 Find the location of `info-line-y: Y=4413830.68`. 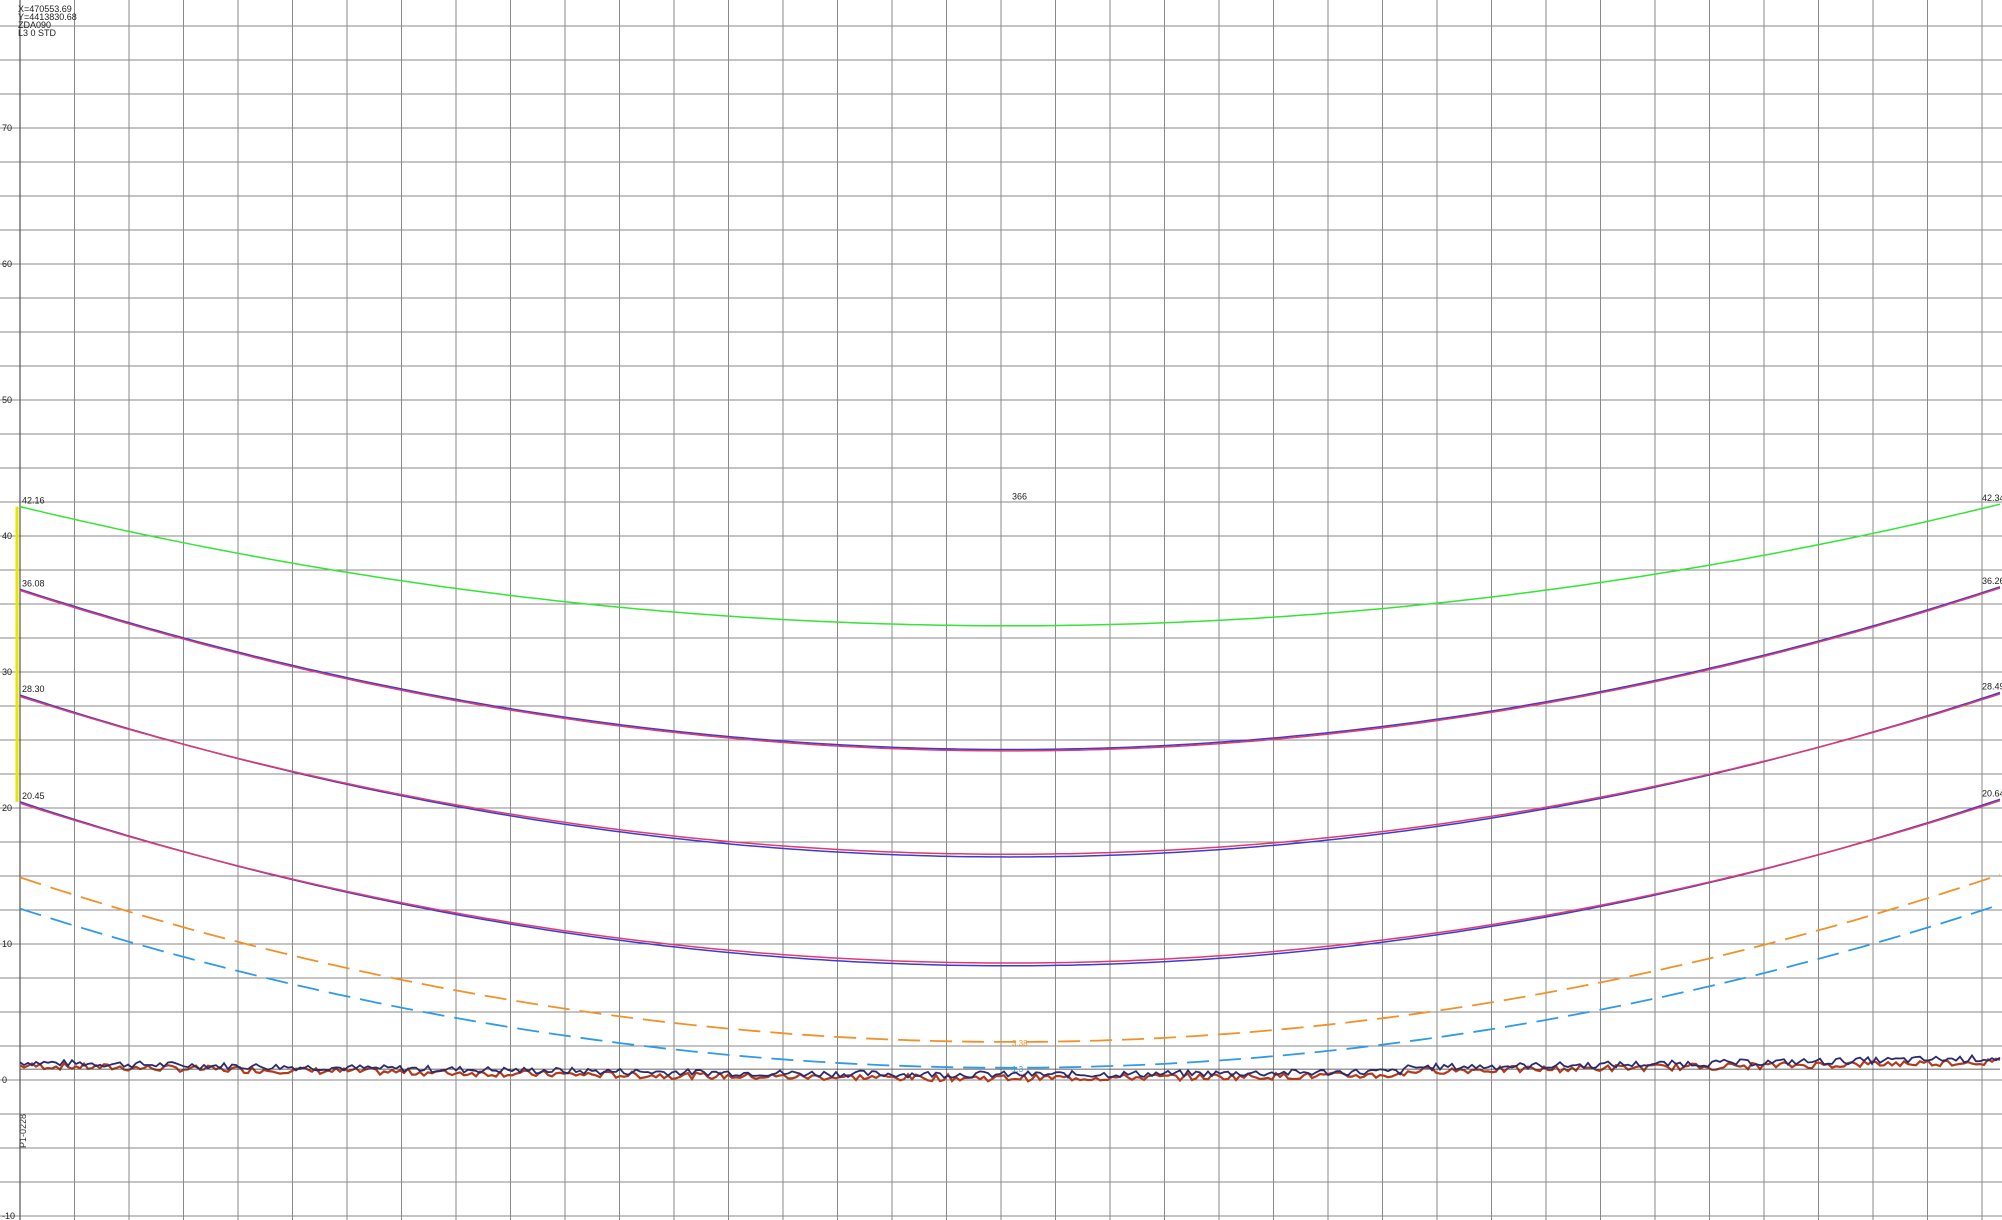

info-line-y: Y=4413830.68 is located at coordinates (47, 17).